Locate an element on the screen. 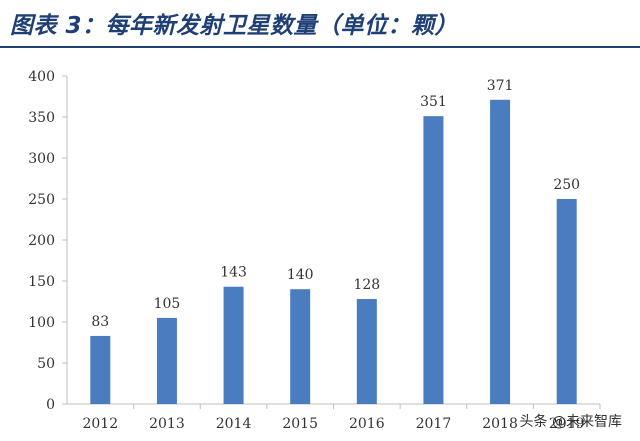 This screenshot has width=640, height=441. bar-2017 is located at coordinates (433, 260).